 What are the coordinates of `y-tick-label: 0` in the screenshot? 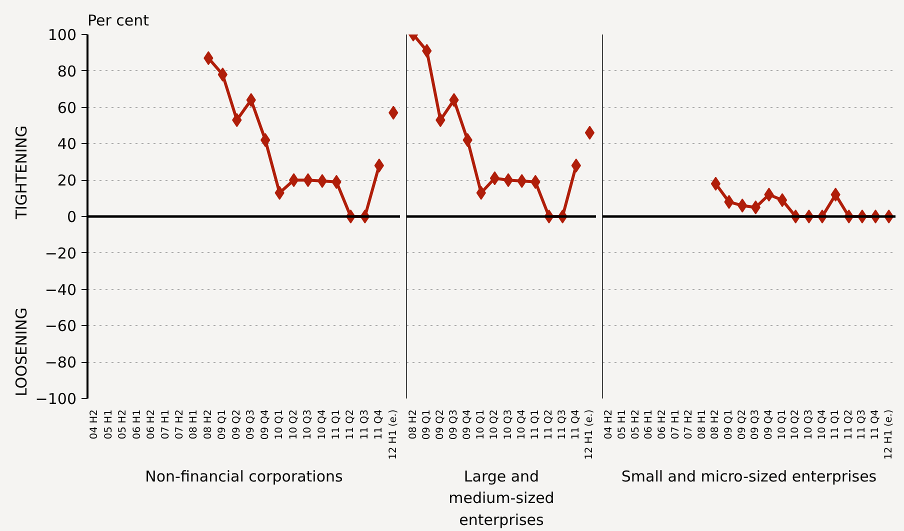 It's located at (71, 217).